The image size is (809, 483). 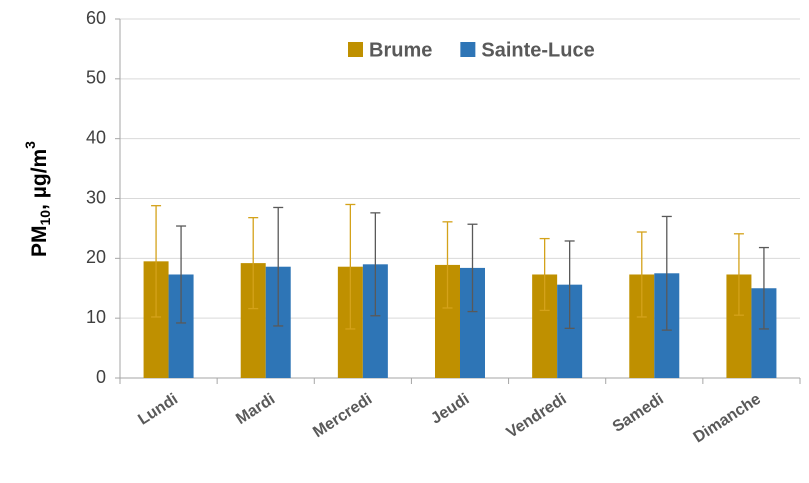 What do you see at coordinates (537, 416) in the screenshot?
I see `x-tick-label: Vendredi` at bounding box center [537, 416].